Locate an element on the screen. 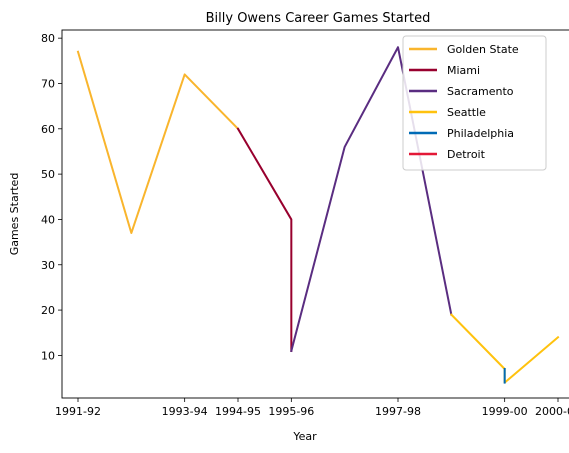  x-axis-label: Year is located at coordinates (304, 436).